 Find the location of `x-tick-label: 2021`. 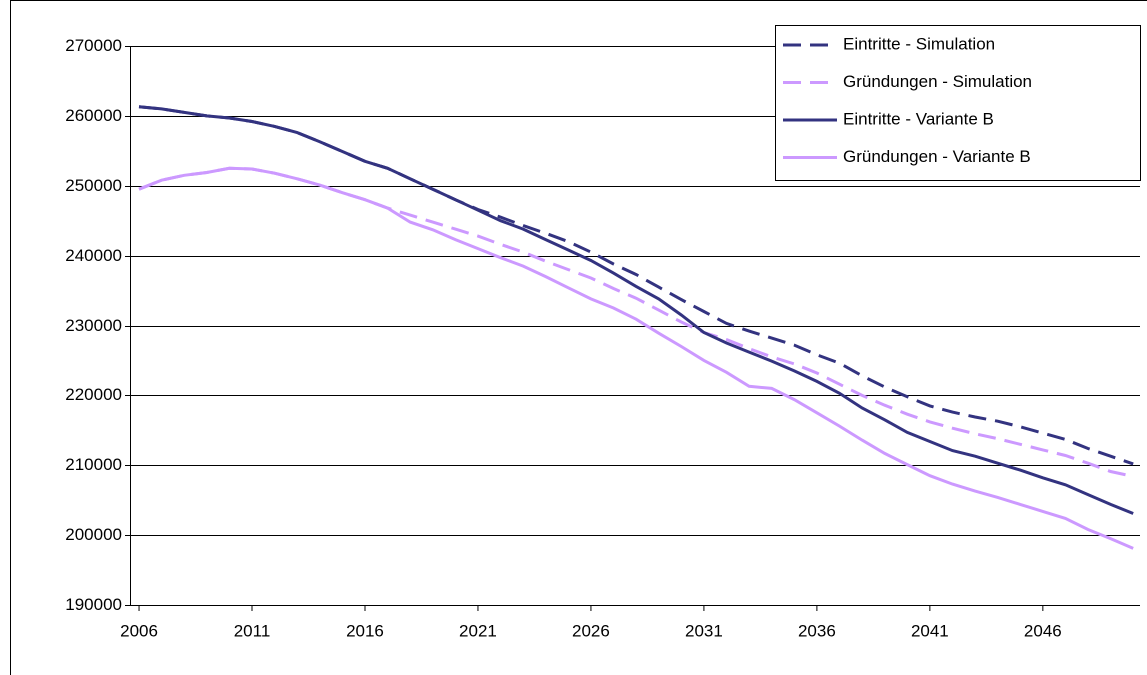

x-tick-label: 2021 is located at coordinates (478, 630).